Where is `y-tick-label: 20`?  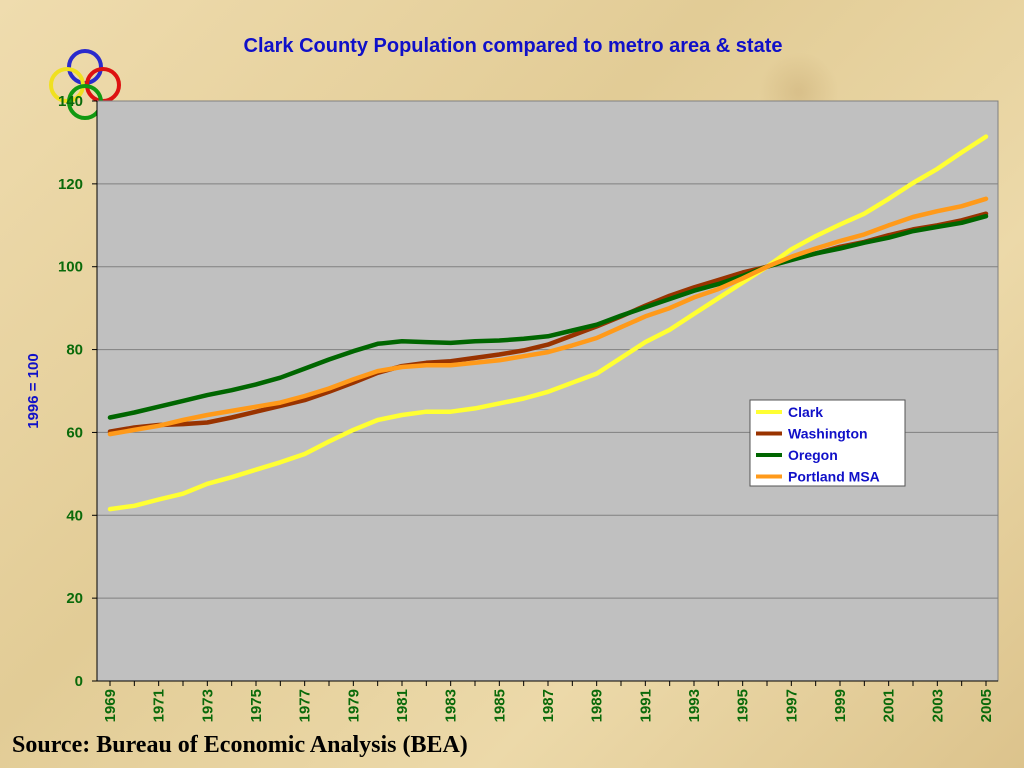 y-tick-label: 20 is located at coordinates (74, 598).